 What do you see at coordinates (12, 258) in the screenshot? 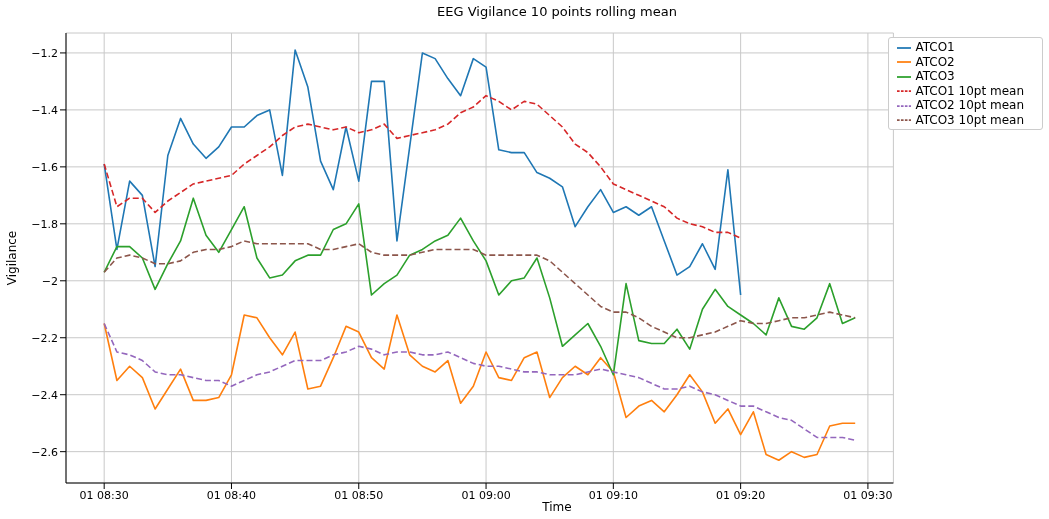
I see `y-axis-title: Vigilance` at bounding box center [12, 258].